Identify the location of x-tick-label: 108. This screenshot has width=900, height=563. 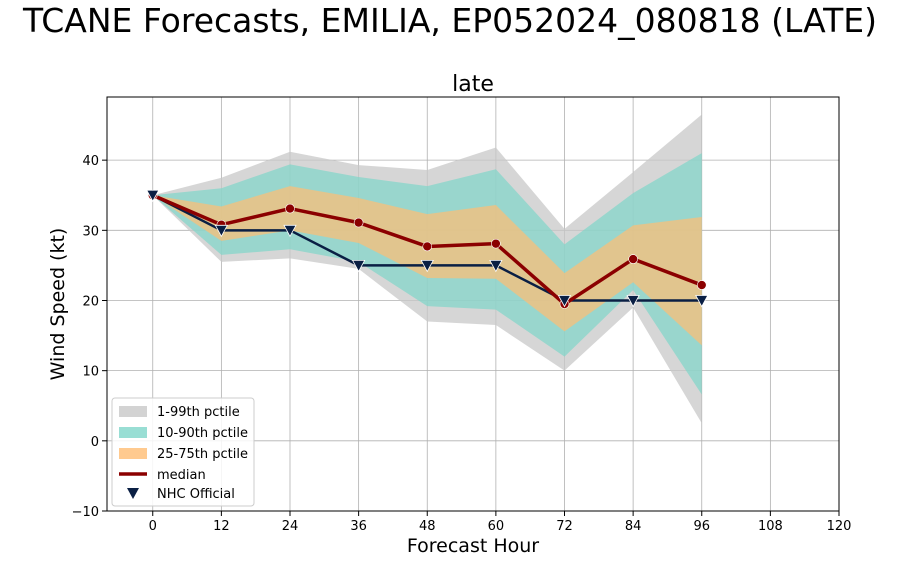
(770, 526).